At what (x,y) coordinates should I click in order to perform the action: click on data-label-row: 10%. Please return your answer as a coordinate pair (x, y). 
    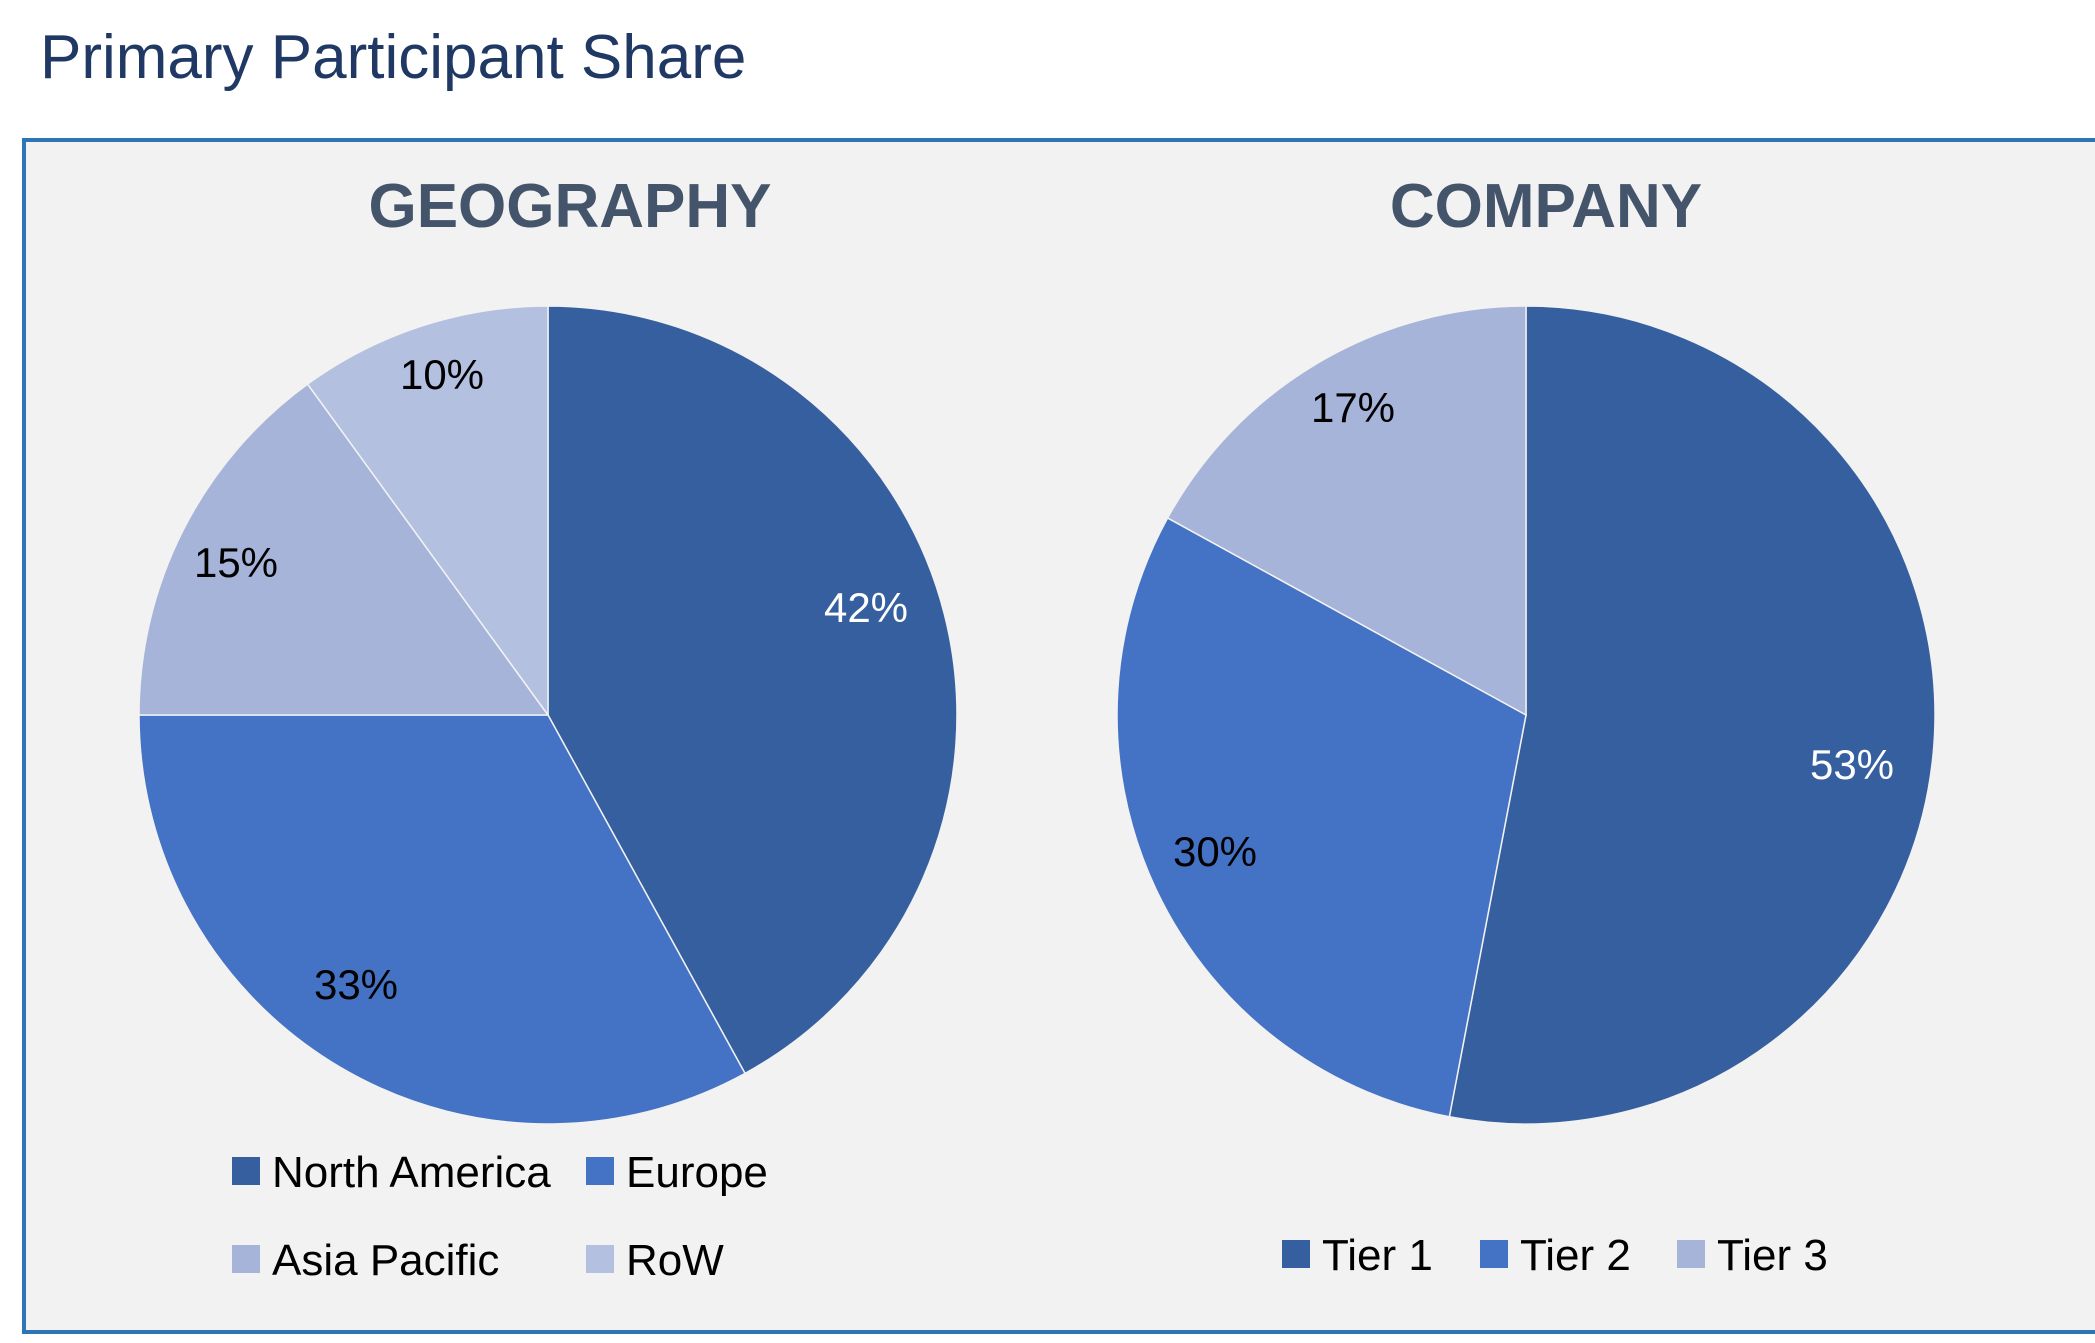
    Looking at the image, I should click on (442, 374).